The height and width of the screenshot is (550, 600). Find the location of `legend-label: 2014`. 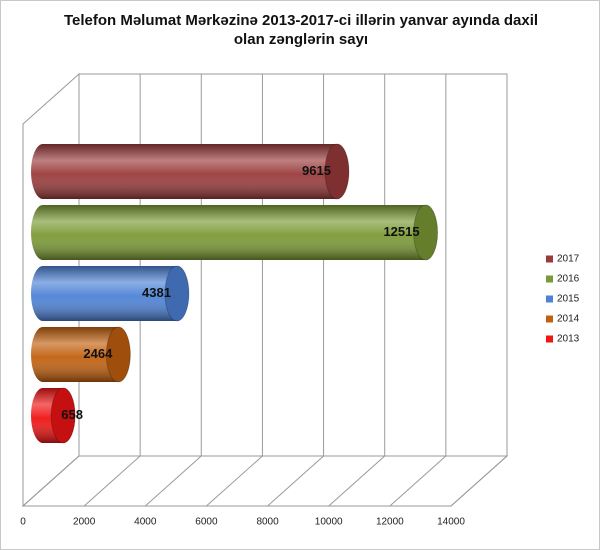

legend-label: 2014 is located at coordinates (568, 319).